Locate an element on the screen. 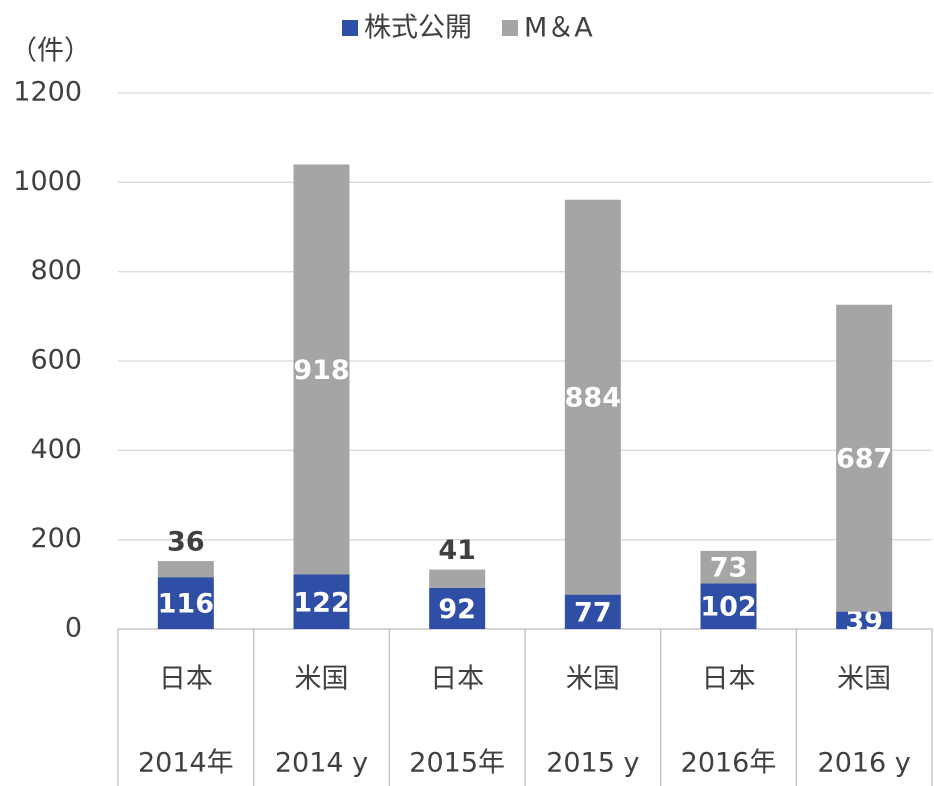 This screenshot has width=934, height=786. data-label: 884 is located at coordinates (593, 398).